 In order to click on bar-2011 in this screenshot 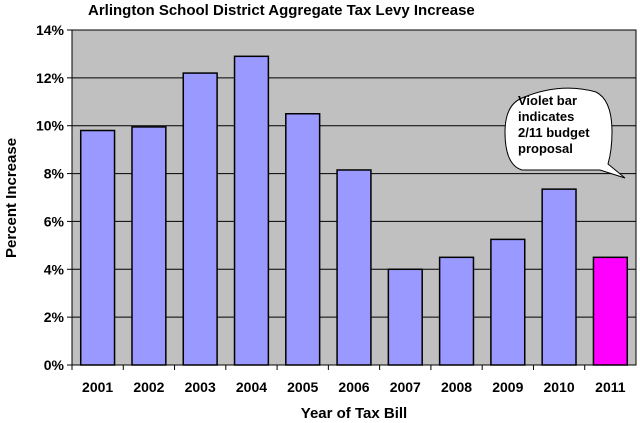, I will do `click(610, 311)`.